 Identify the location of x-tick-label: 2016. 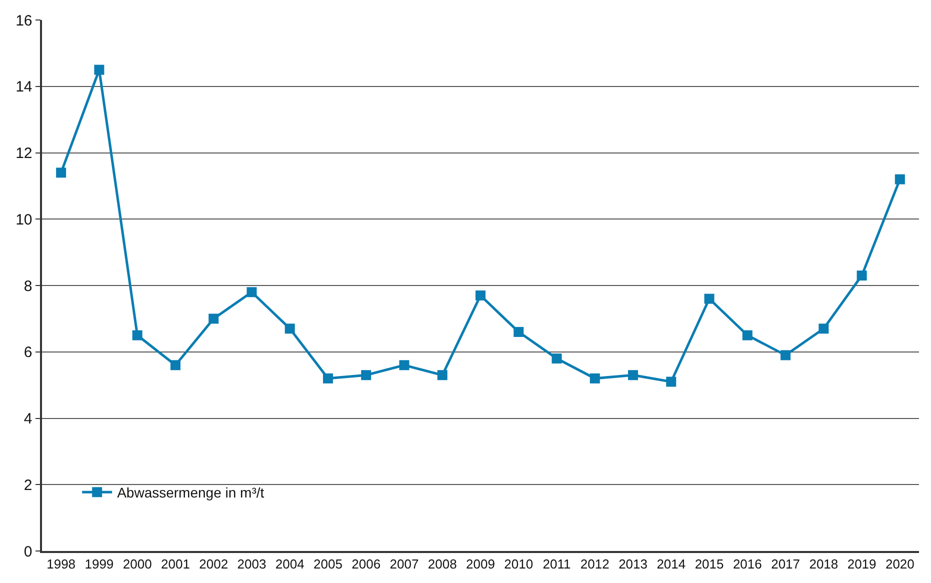
(747, 564).